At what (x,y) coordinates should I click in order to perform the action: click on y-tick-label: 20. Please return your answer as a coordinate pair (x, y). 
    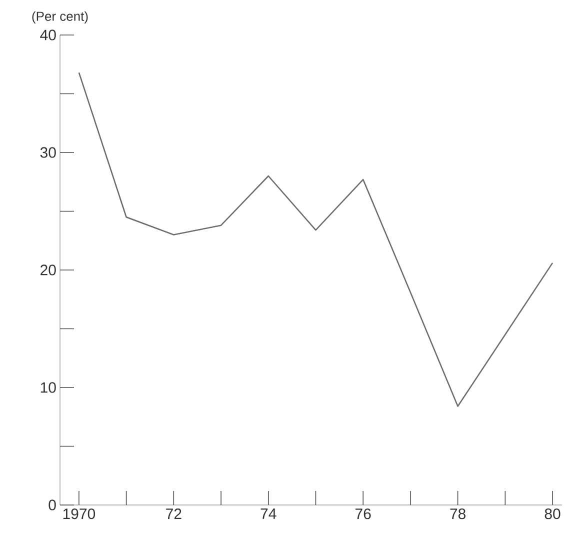
    Looking at the image, I should click on (48, 270).